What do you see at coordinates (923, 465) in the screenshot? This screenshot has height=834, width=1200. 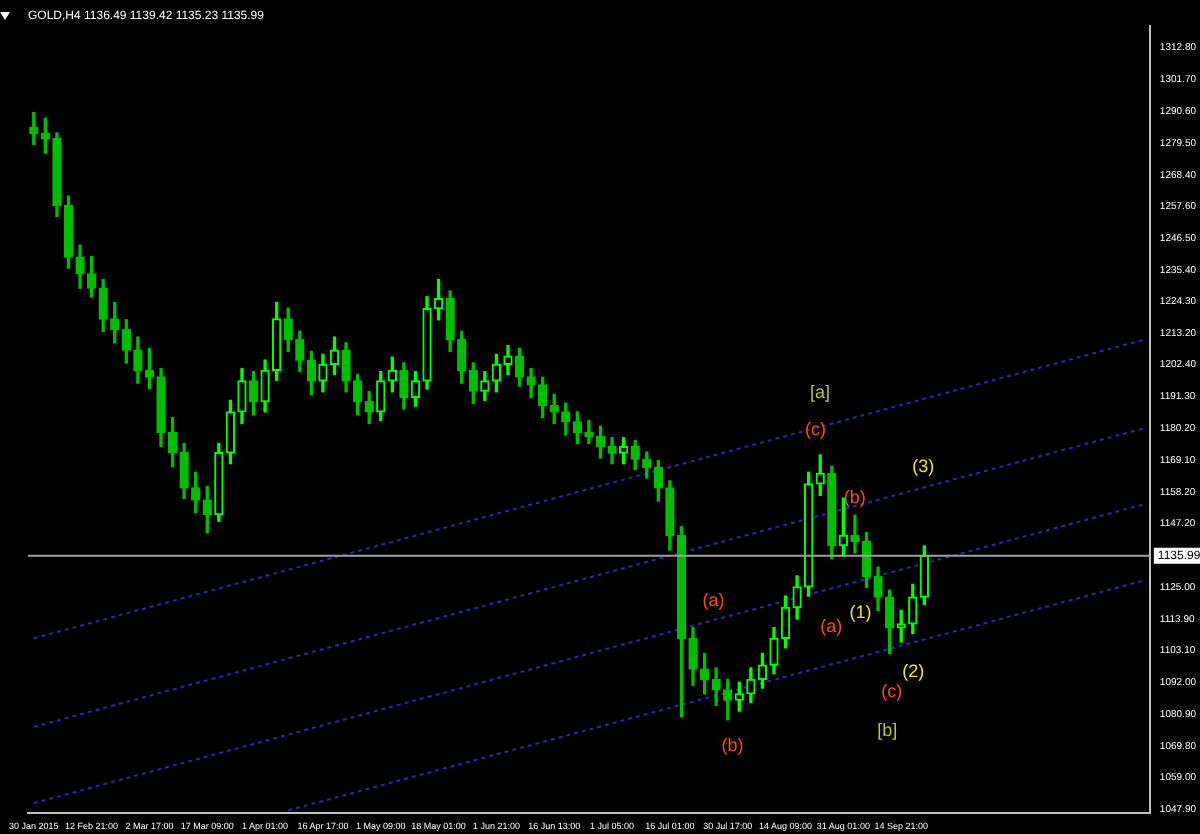 I see `annotation: (3)` at bounding box center [923, 465].